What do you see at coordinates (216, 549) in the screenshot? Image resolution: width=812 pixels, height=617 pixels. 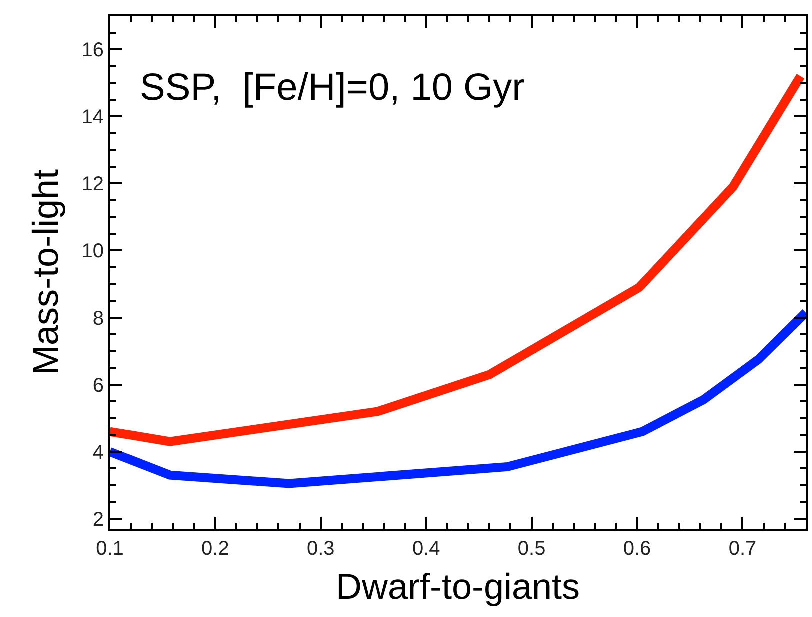 I see `x-tick-label: 0.2` at bounding box center [216, 549].